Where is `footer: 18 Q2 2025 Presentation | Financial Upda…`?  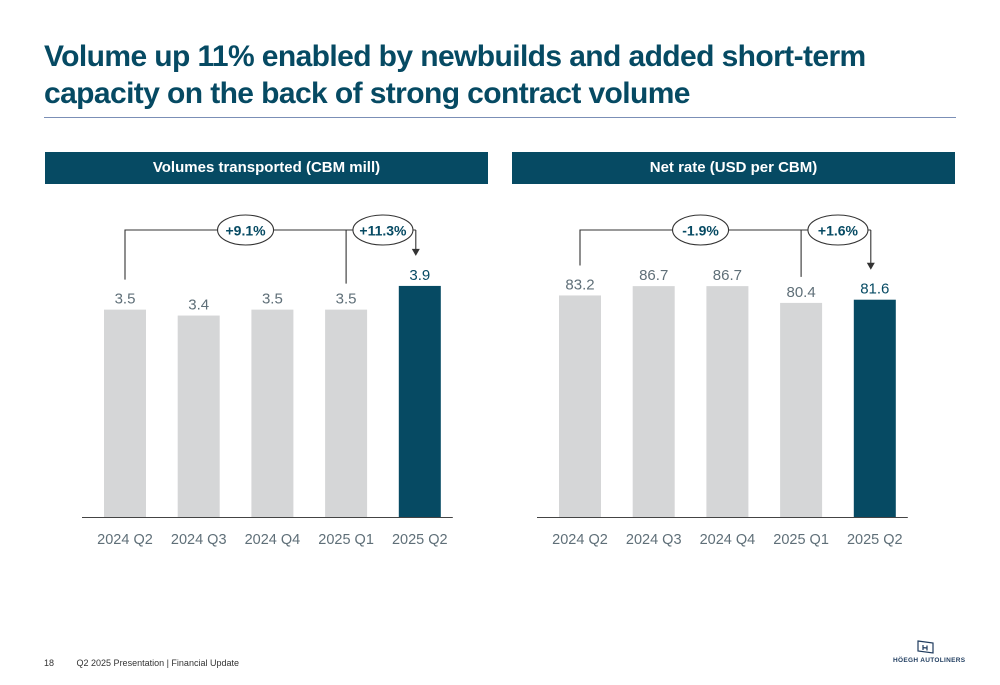
footer: 18 Q2 2025 Presentation | Financial Upda… is located at coordinates (141, 663).